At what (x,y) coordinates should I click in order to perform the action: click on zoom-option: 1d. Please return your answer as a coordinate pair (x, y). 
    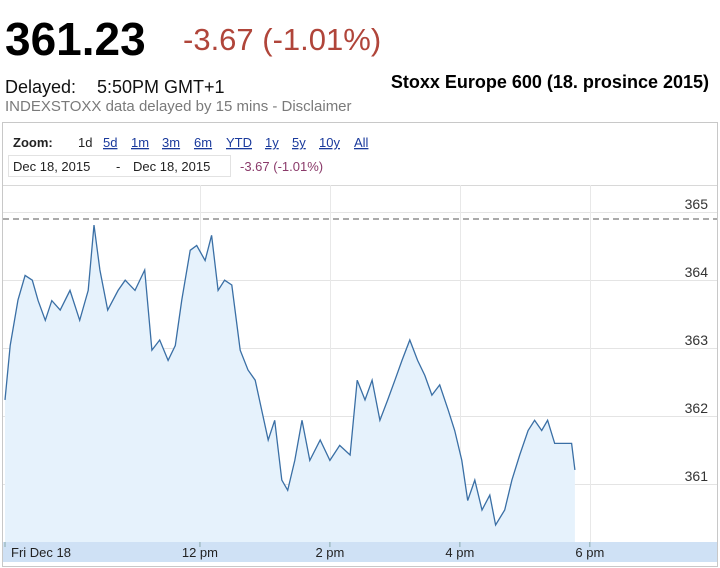
    Looking at the image, I should click on (85, 142).